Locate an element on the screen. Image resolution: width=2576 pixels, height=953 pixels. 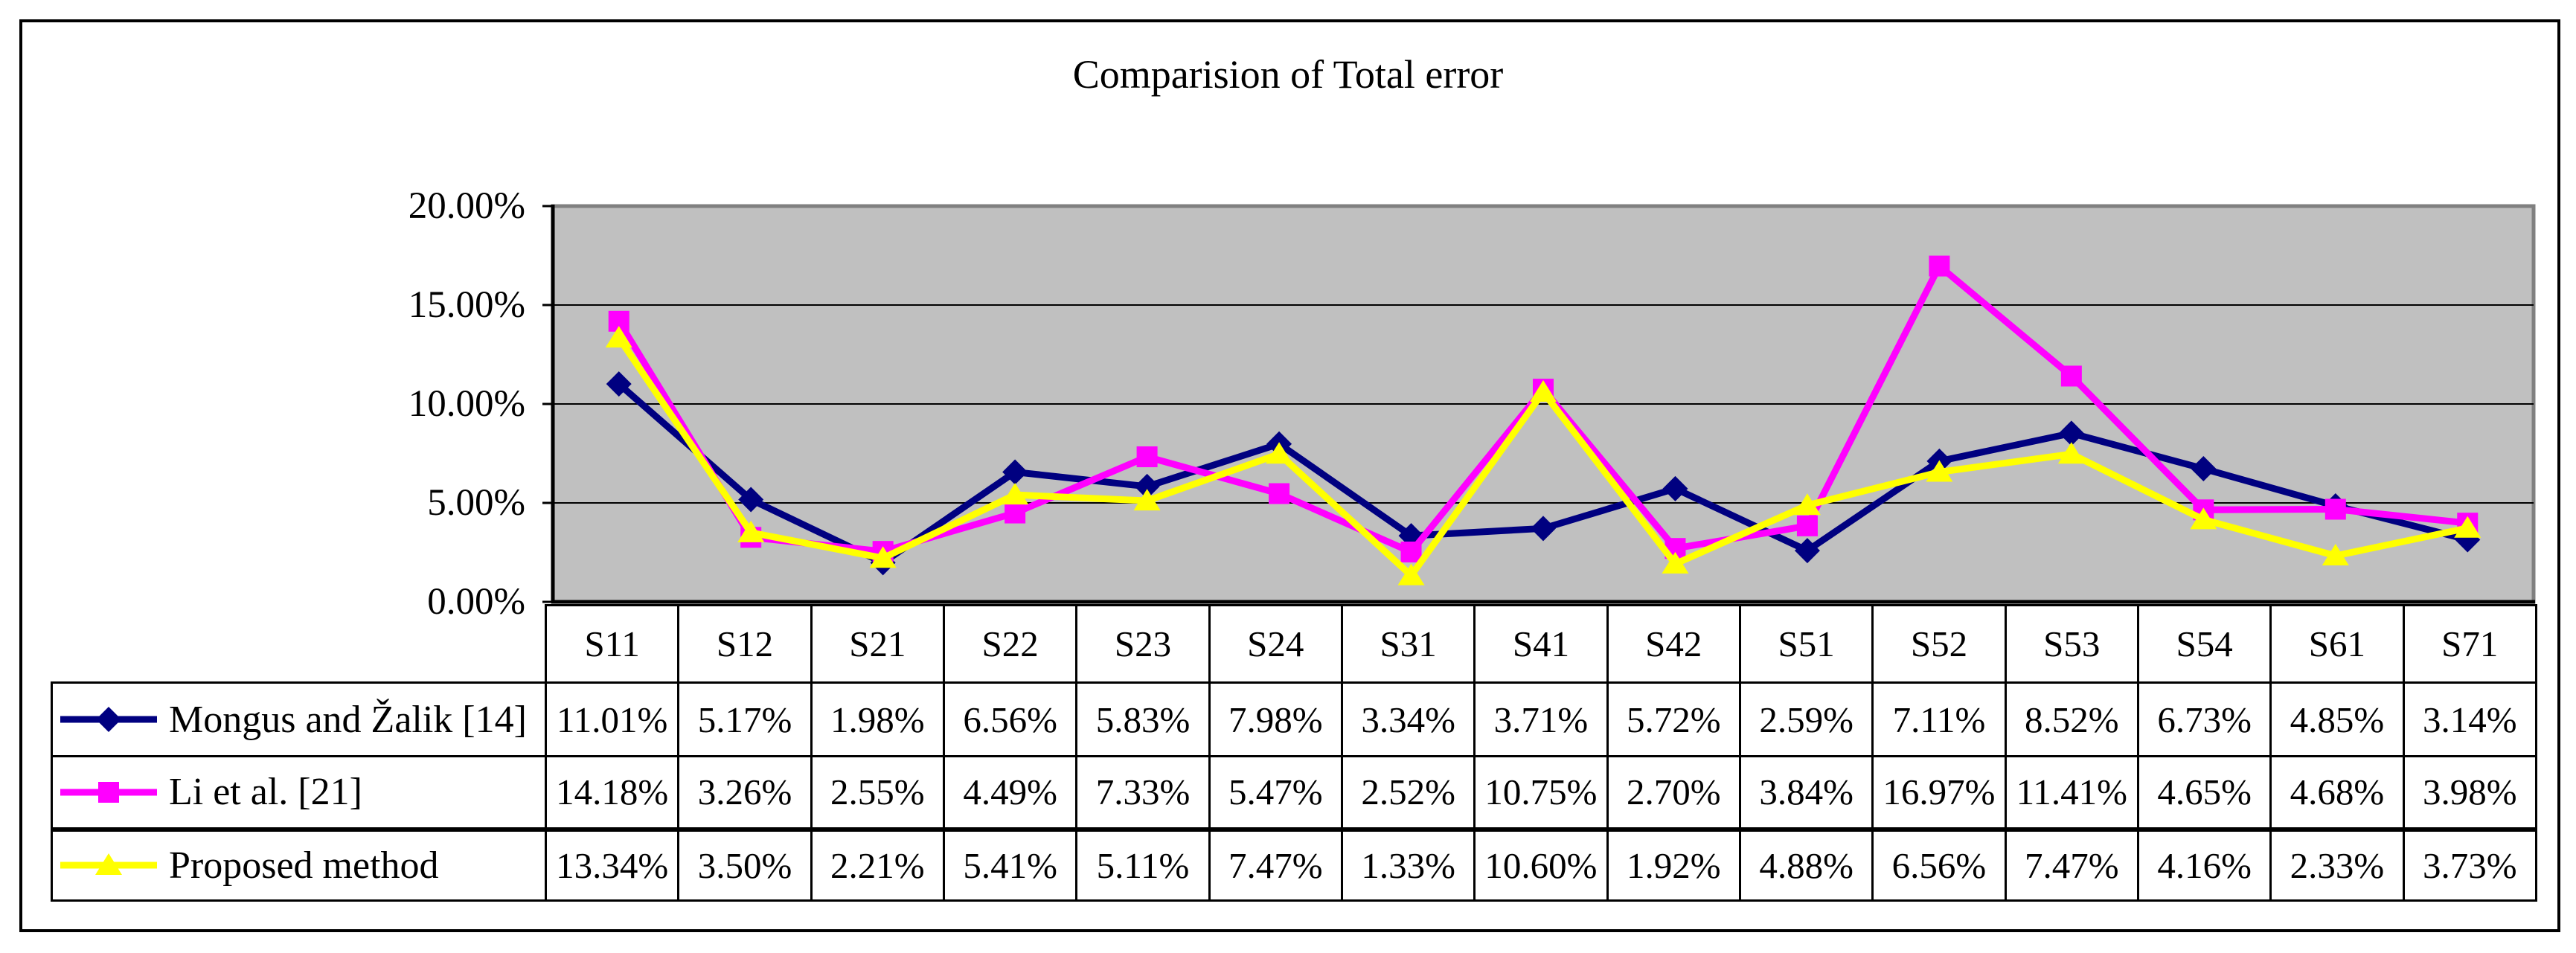
value-cell-mongus-and-alik-14-s71: 3.14% is located at coordinates (2469, 719).